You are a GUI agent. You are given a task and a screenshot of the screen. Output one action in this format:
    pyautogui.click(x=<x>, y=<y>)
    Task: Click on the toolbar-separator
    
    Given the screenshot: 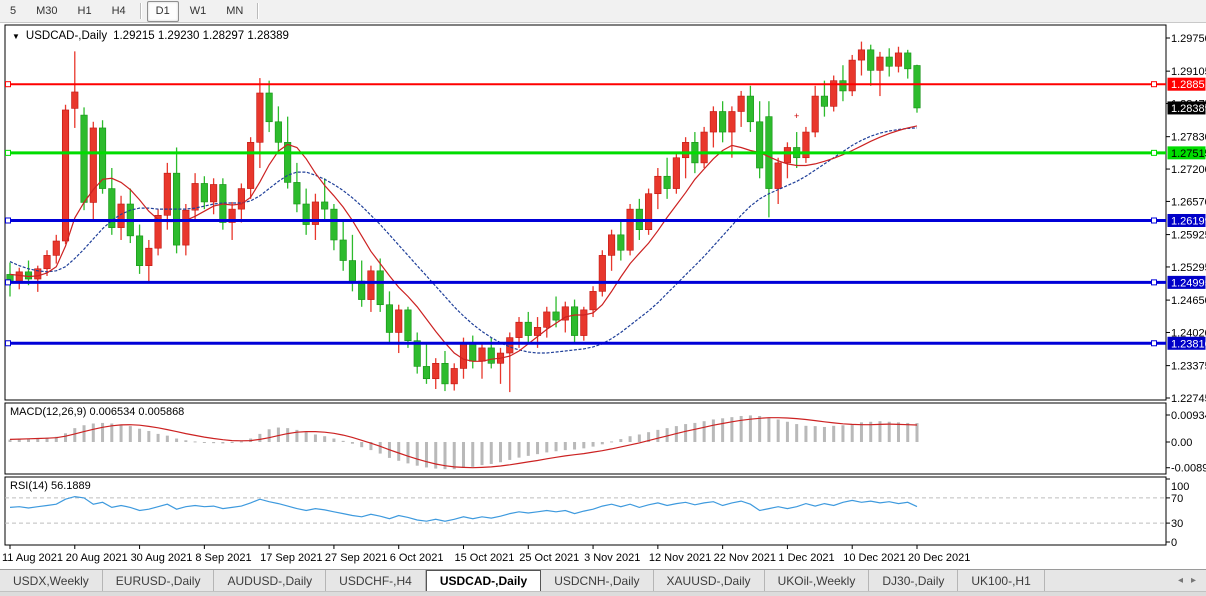 What is the action you would take?
    pyautogui.click(x=258, y=11)
    